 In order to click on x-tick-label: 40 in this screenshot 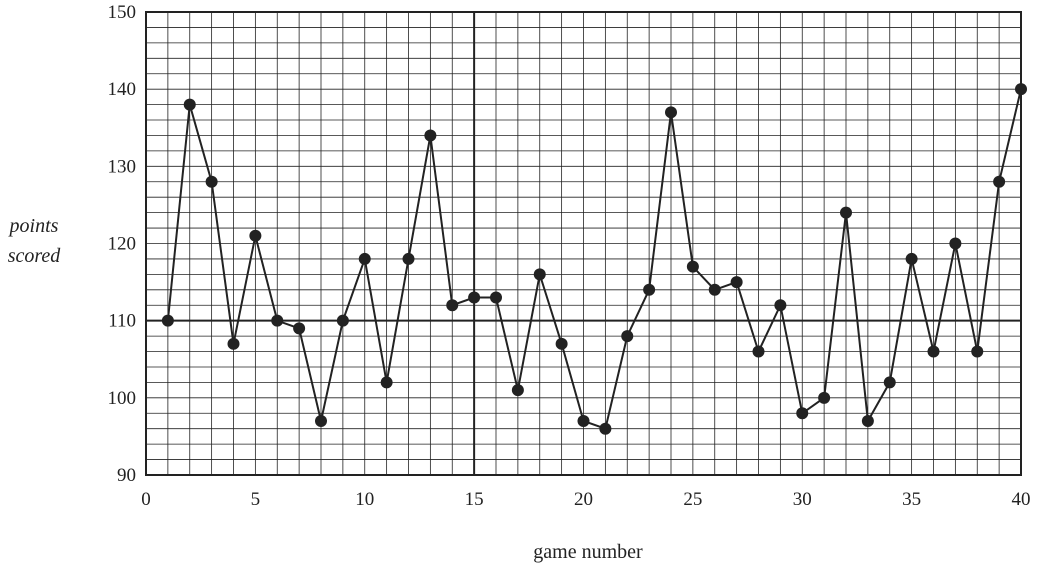, I will do `click(1021, 499)`.